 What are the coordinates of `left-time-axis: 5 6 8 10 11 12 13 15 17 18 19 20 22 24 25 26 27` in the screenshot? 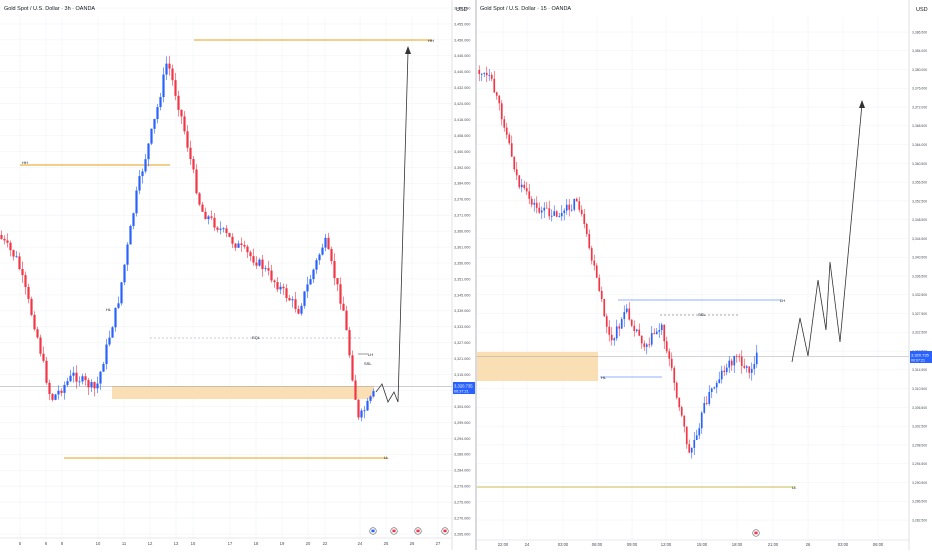 It's located at (230, 543).